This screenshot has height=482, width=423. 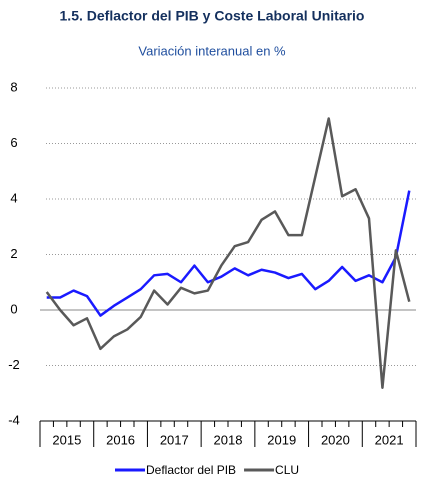 I want to click on chart-subtitle: Variación interanual en %, so click(x=212, y=50).